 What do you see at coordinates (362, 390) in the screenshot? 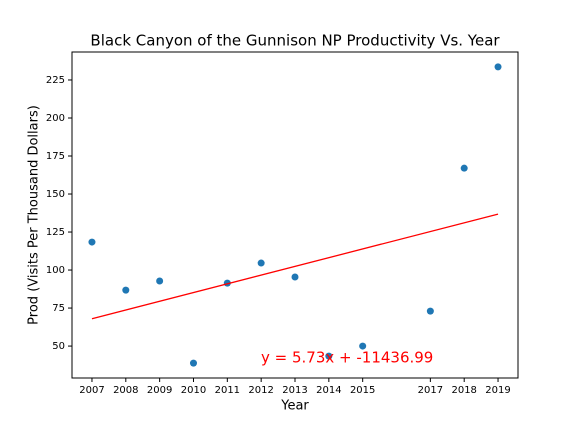
I see `x-tick-label: 2015` at bounding box center [362, 390].